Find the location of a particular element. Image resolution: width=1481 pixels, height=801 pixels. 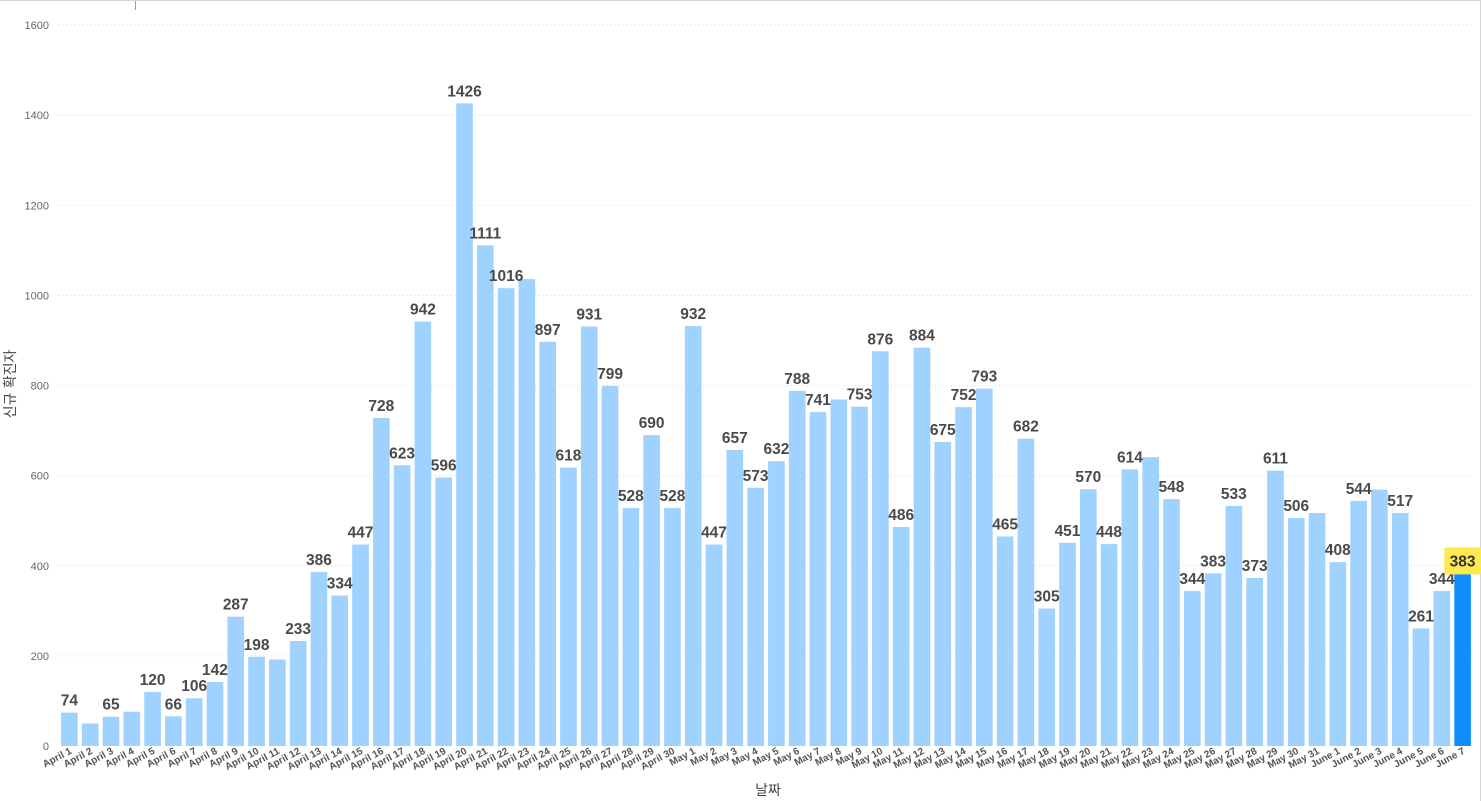

data-label: 447 is located at coordinates (714, 533).